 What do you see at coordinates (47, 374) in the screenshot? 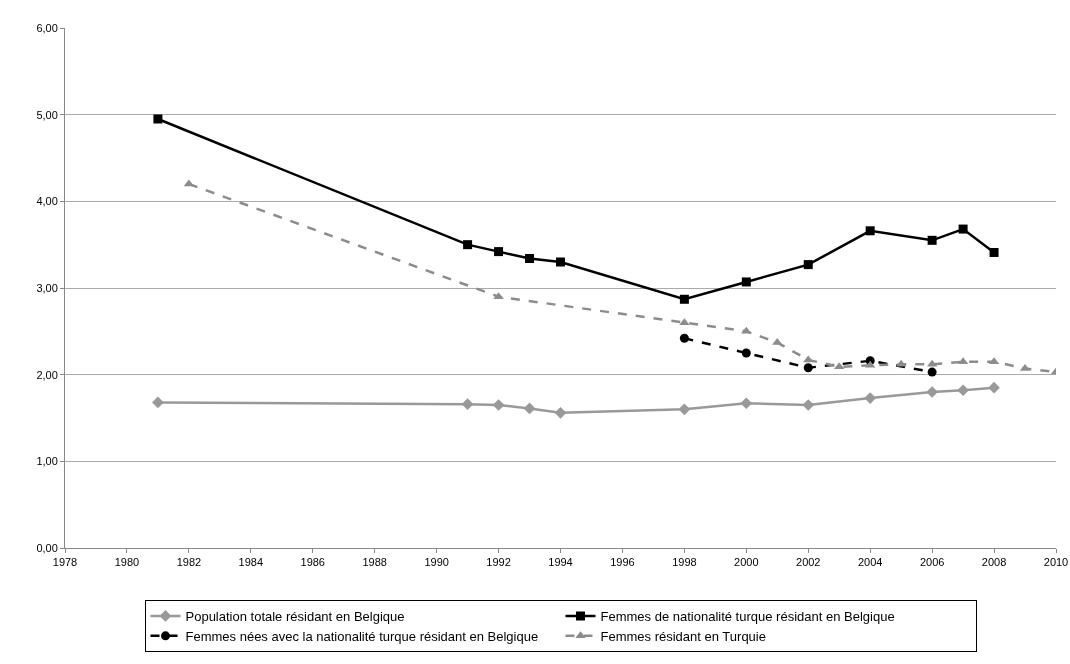
I see `y-tick-label: 2,00` at bounding box center [47, 374].